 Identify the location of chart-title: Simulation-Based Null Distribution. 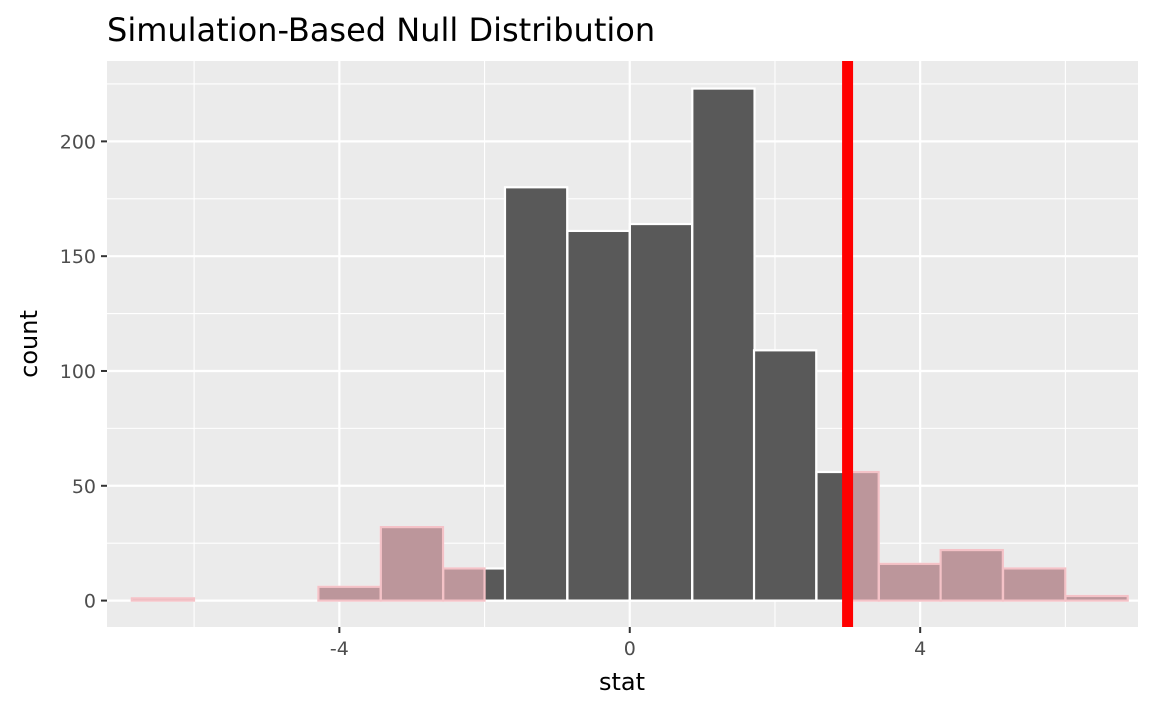
(381, 30).